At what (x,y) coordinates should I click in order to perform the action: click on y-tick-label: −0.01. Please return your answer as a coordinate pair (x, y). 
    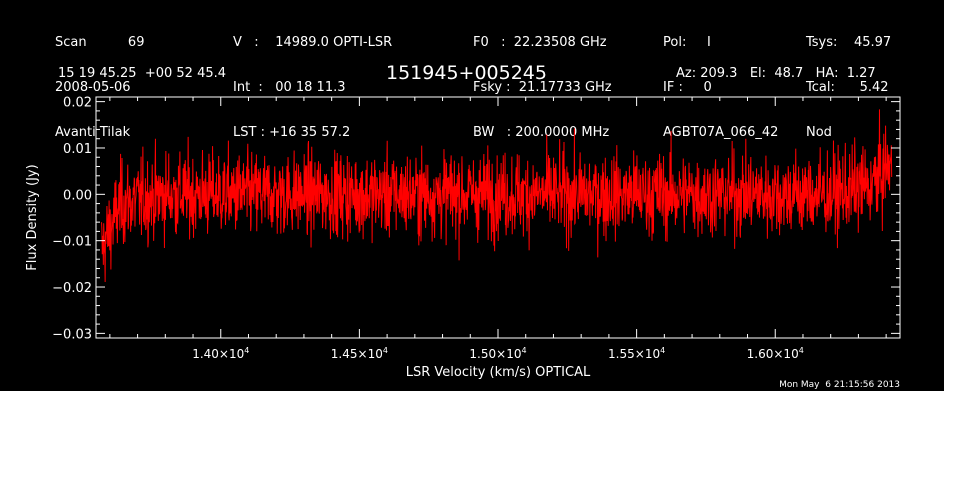
    Looking at the image, I should click on (72, 242).